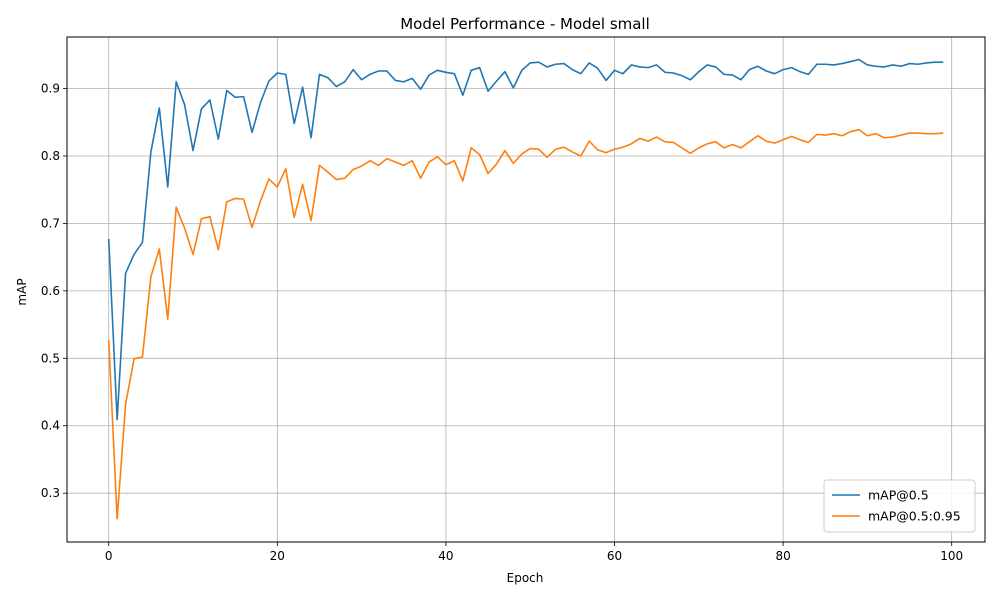 The image size is (1000, 600). What do you see at coordinates (50, 426) in the screenshot?
I see `y-tick-label: 0.4` at bounding box center [50, 426].